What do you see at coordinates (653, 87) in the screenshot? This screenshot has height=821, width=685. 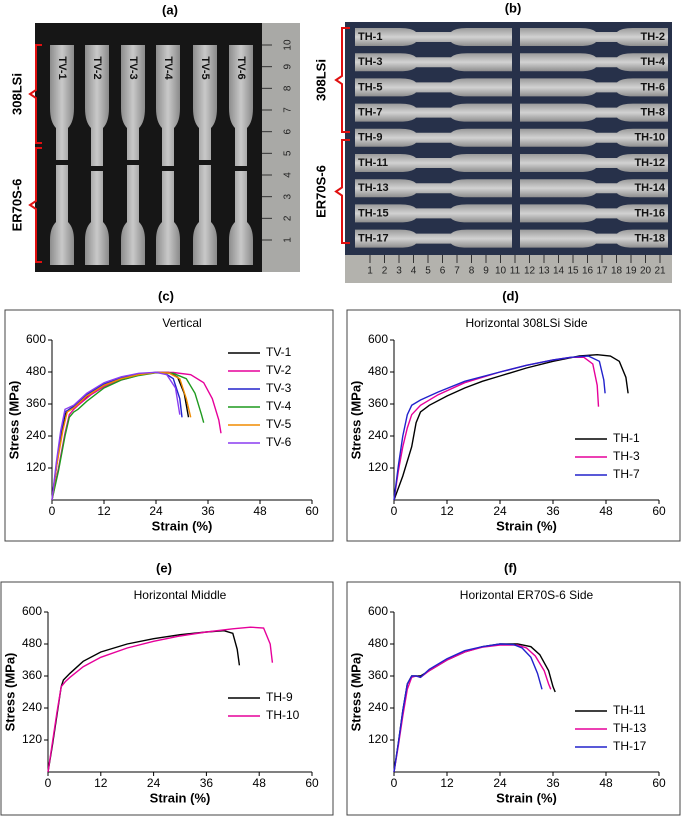 I see `specimen-label: TH-6` at bounding box center [653, 87].